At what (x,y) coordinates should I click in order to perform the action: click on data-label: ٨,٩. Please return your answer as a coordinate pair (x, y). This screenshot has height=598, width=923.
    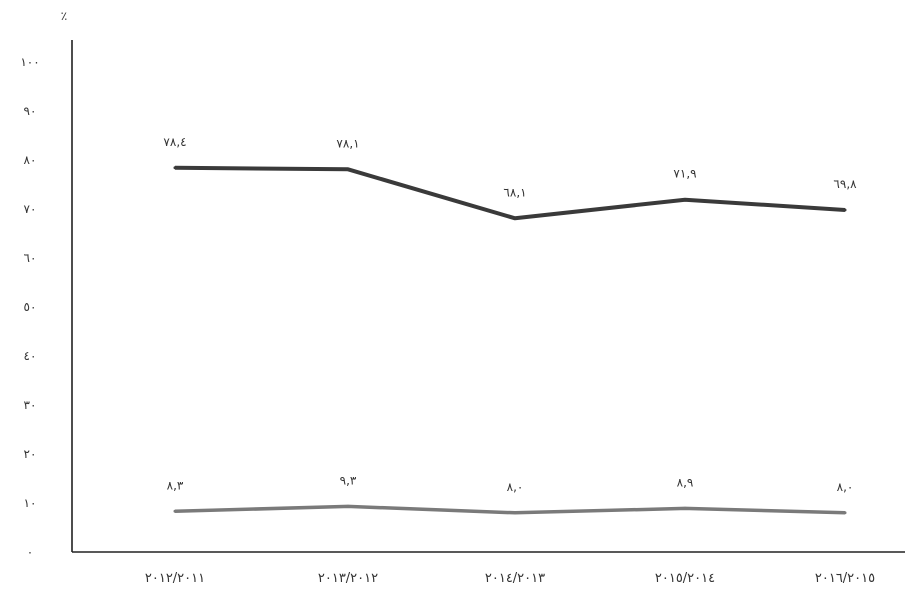
    Looking at the image, I should click on (685, 482).